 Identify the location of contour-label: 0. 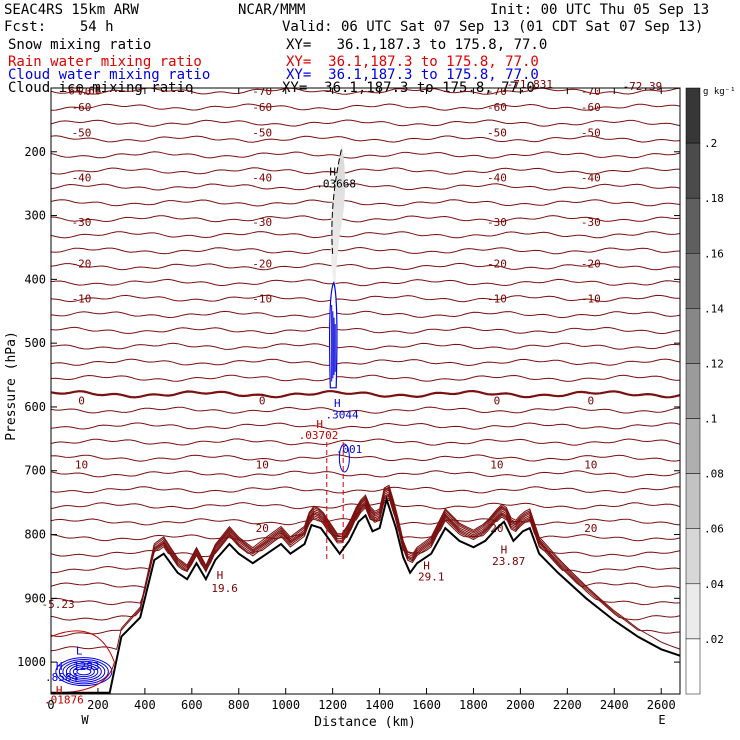
(262, 401).